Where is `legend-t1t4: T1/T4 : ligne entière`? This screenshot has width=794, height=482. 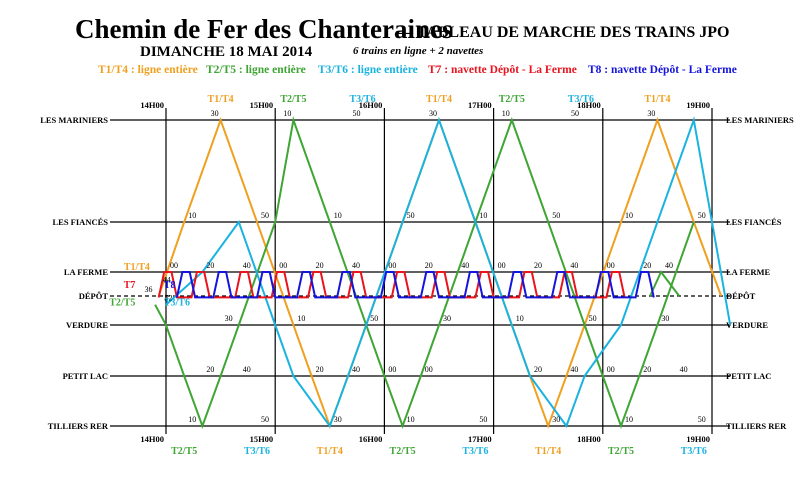
legend-t1t4: T1/T4 : ligne entière is located at coordinates (148, 70).